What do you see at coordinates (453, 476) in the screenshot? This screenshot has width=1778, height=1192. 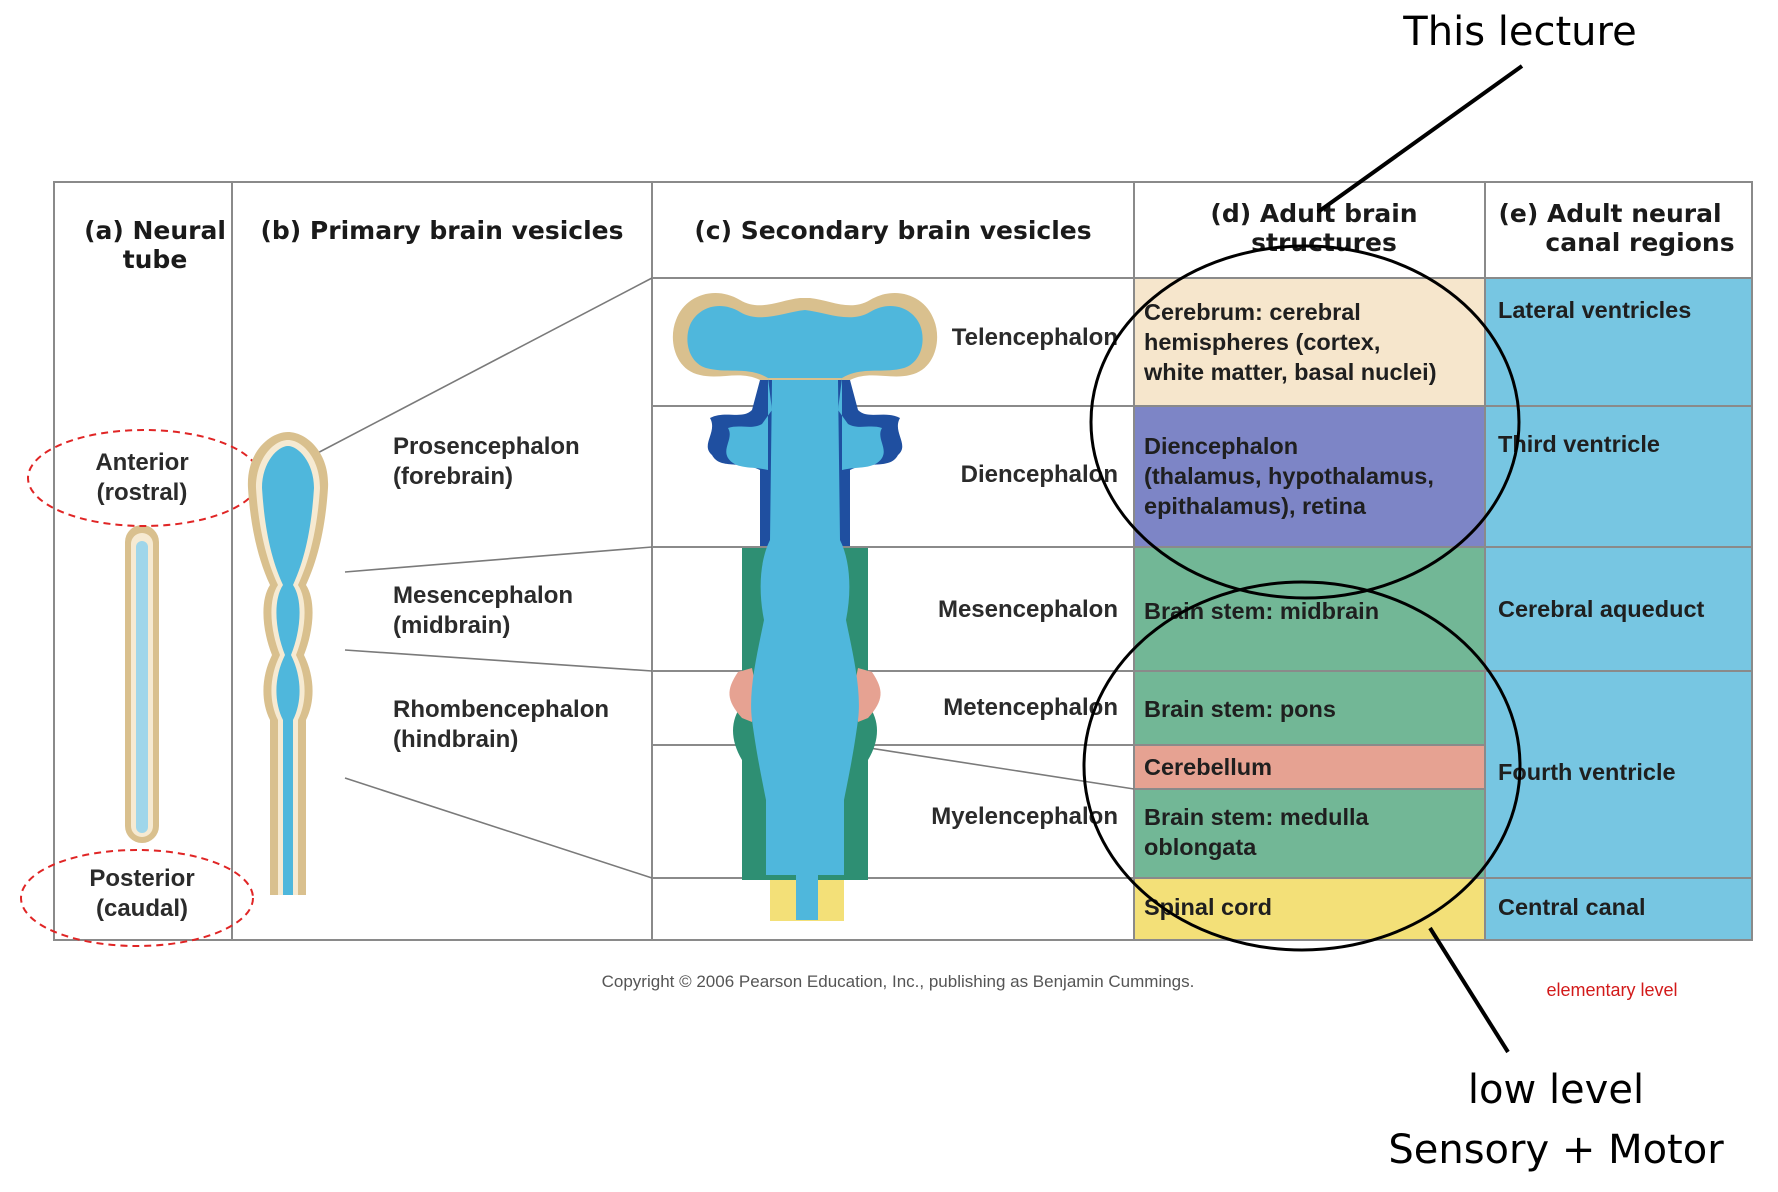 I see `label-forebrain: (forebrain)` at bounding box center [453, 476].